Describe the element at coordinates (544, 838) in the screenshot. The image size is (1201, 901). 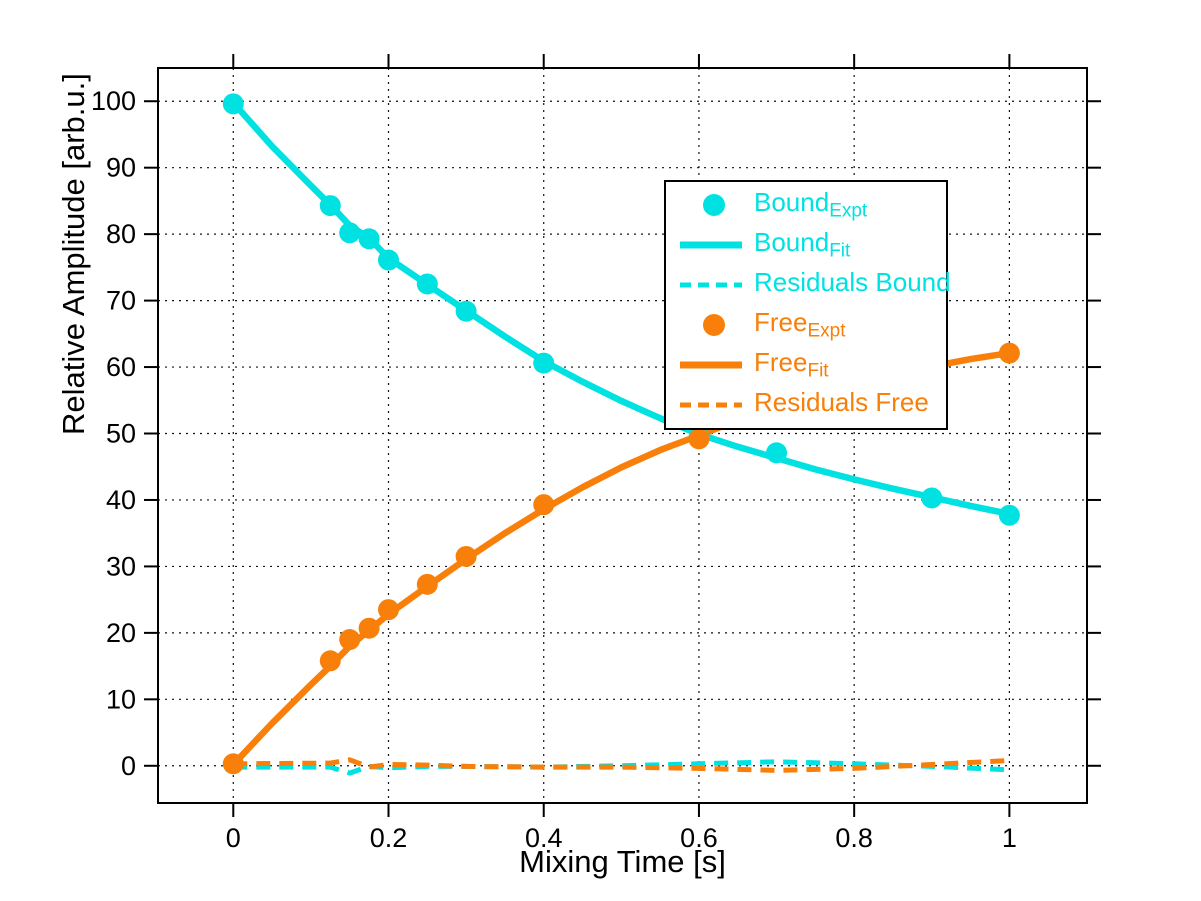
I see `x-tick-label: 0.4` at that location.